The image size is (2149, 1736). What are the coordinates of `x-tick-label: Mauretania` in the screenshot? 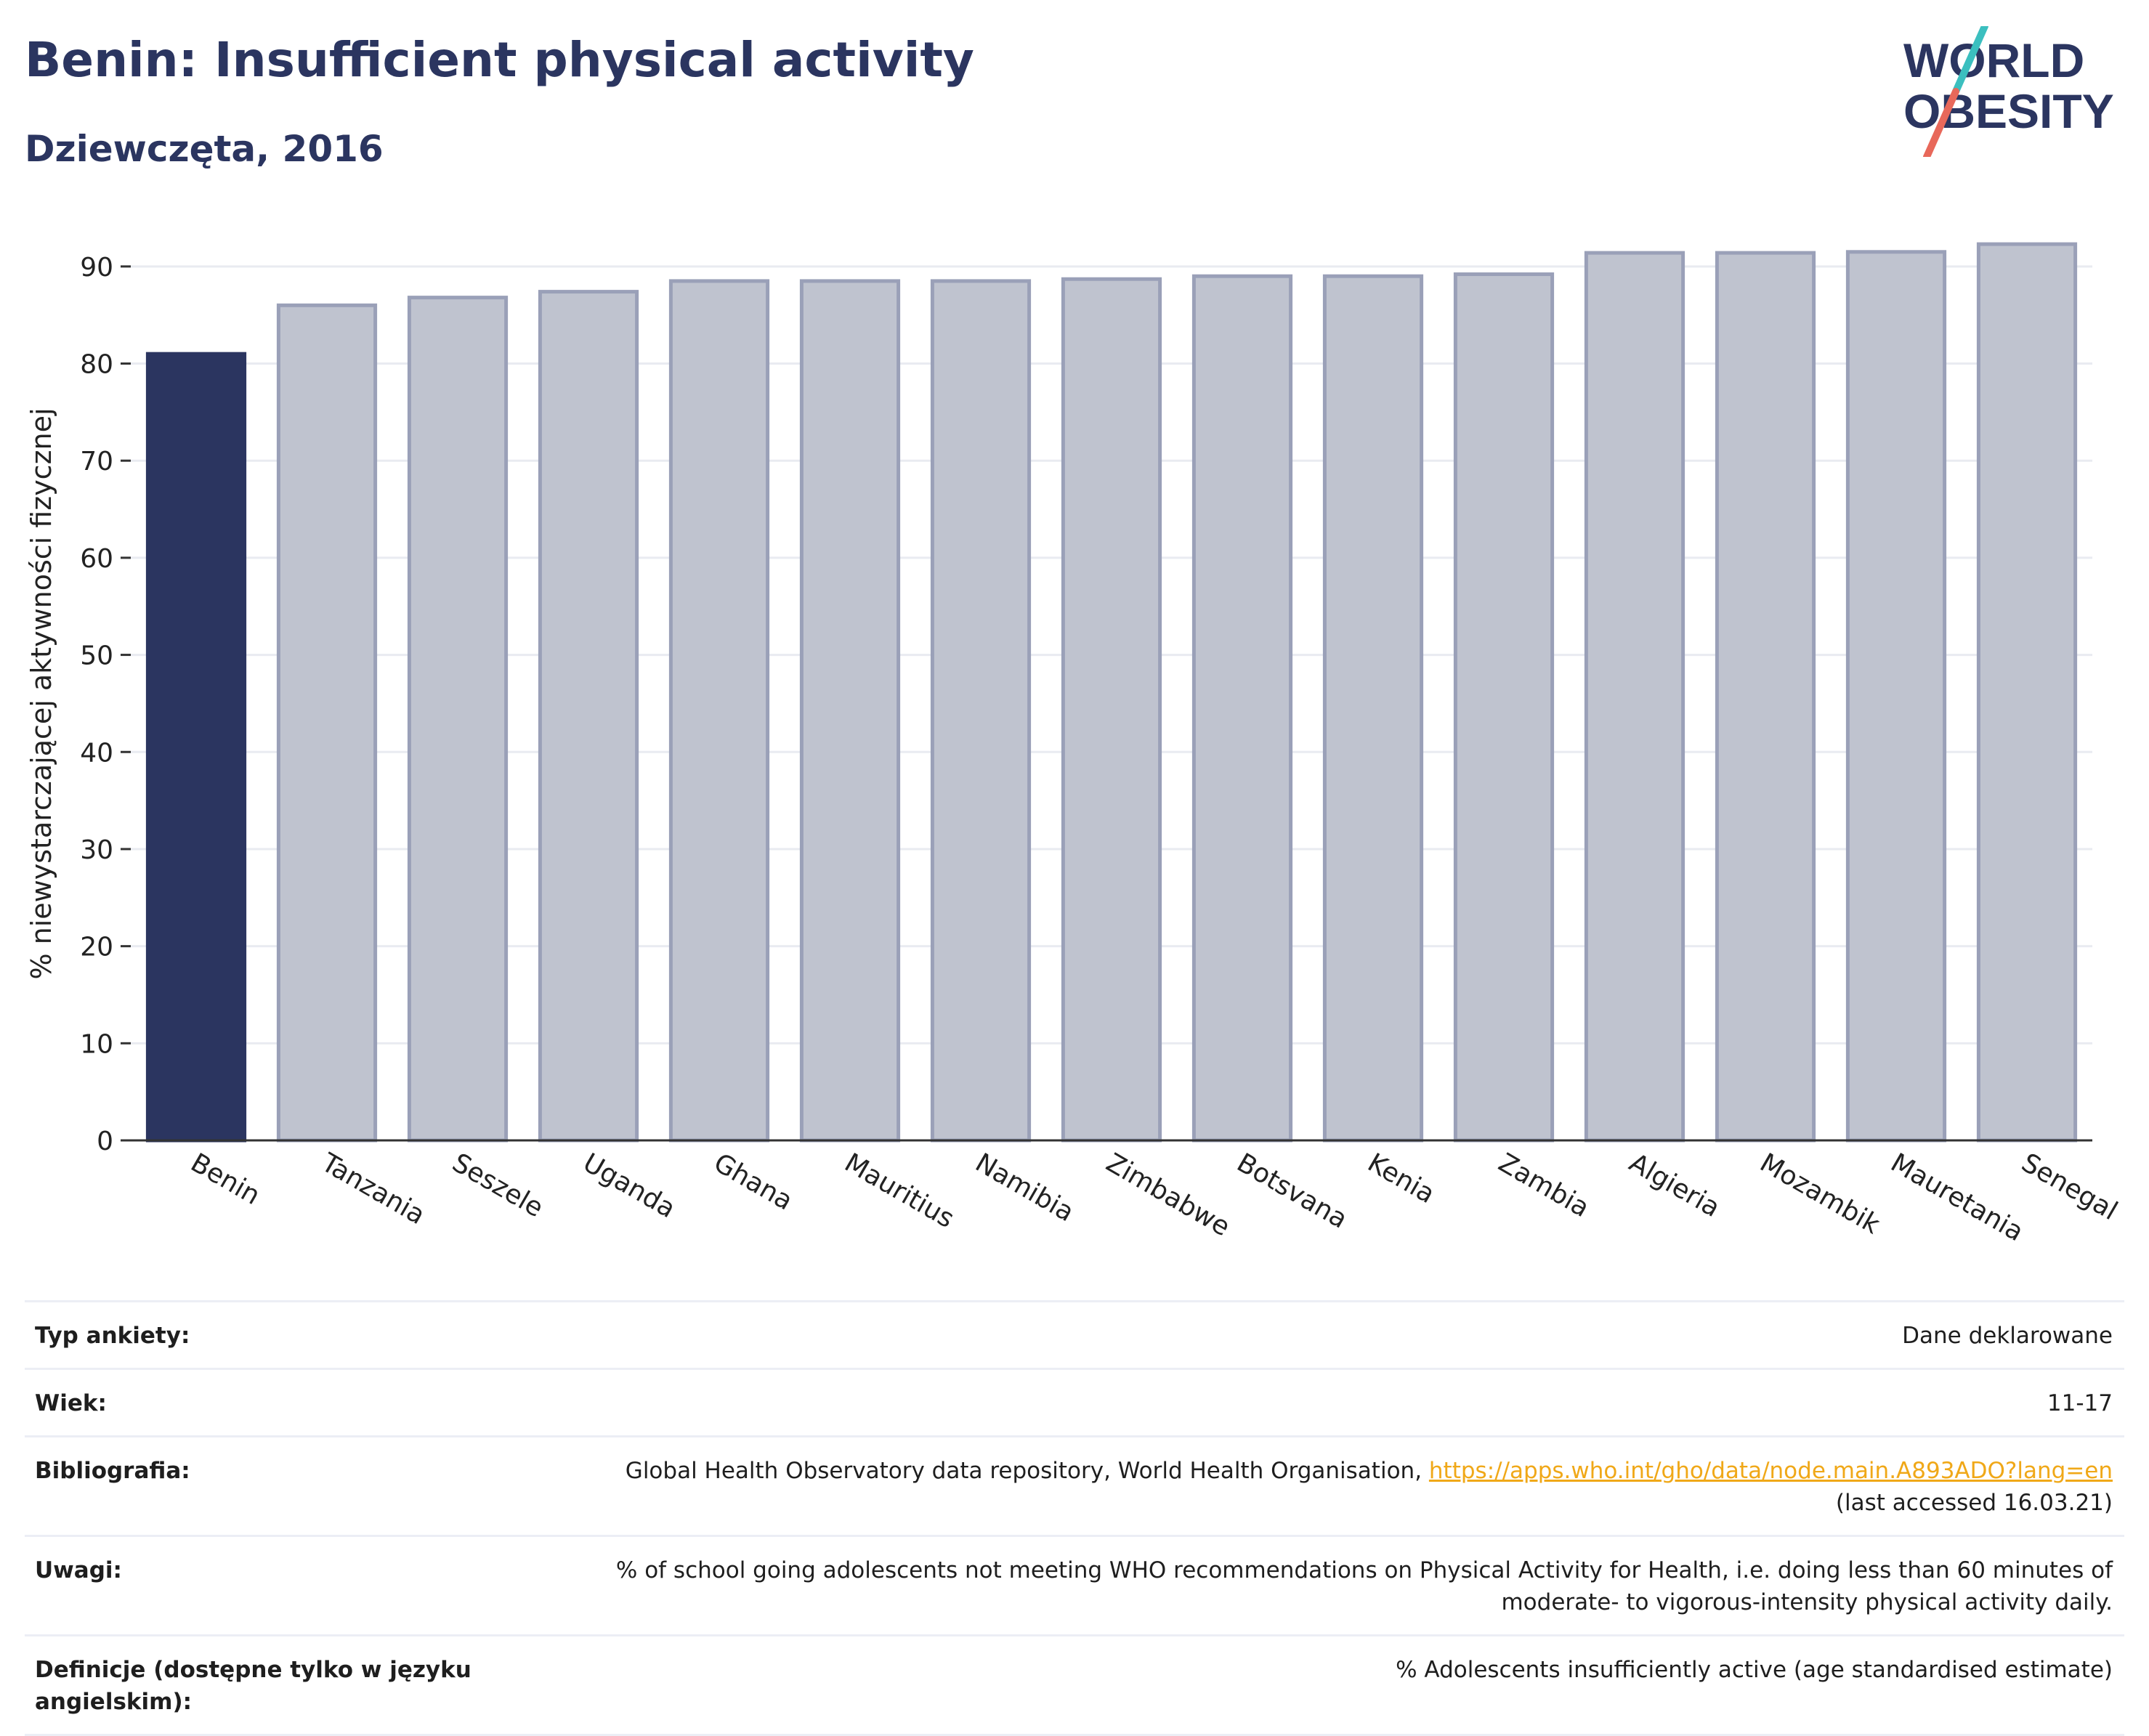 It's located at (1957, 1197).